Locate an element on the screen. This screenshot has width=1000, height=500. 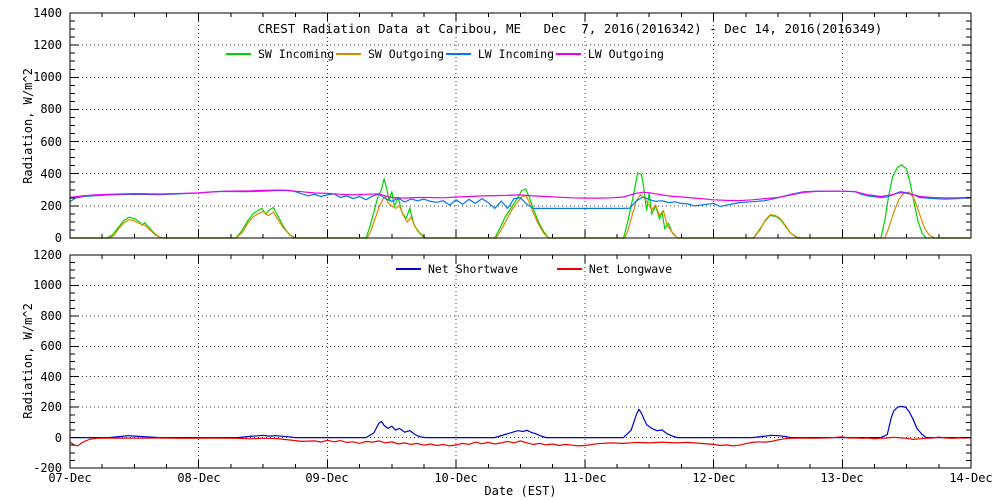
legend-label: SW Incoming is located at coordinates (296, 54).